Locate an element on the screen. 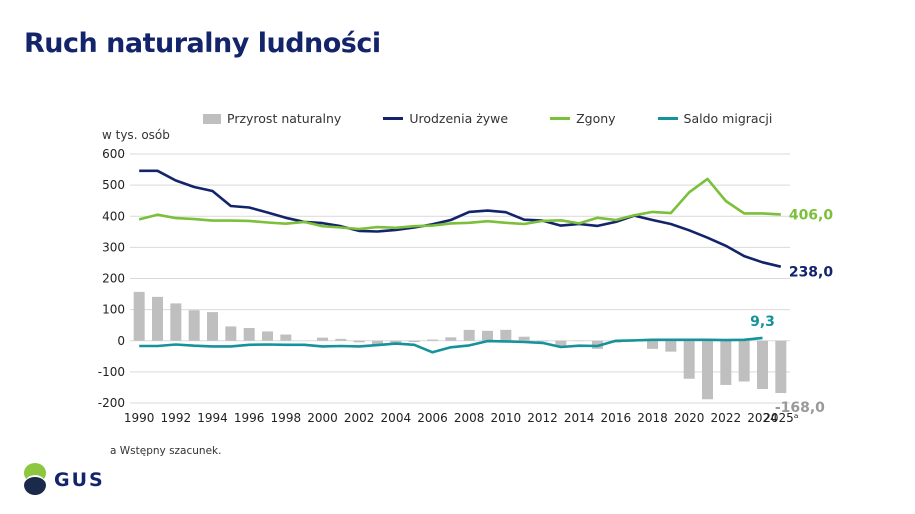 This screenshot has height=514, width=915. legend-label-migration: Saldo migracji is located at coordinates (728, 118).